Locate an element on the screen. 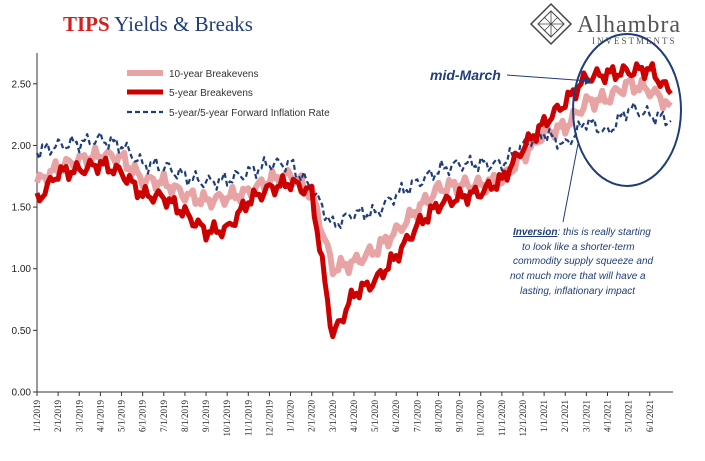 The image size is (705, 461). x-tick-label: 3/1/2020 is located at coordinates (333, 416).